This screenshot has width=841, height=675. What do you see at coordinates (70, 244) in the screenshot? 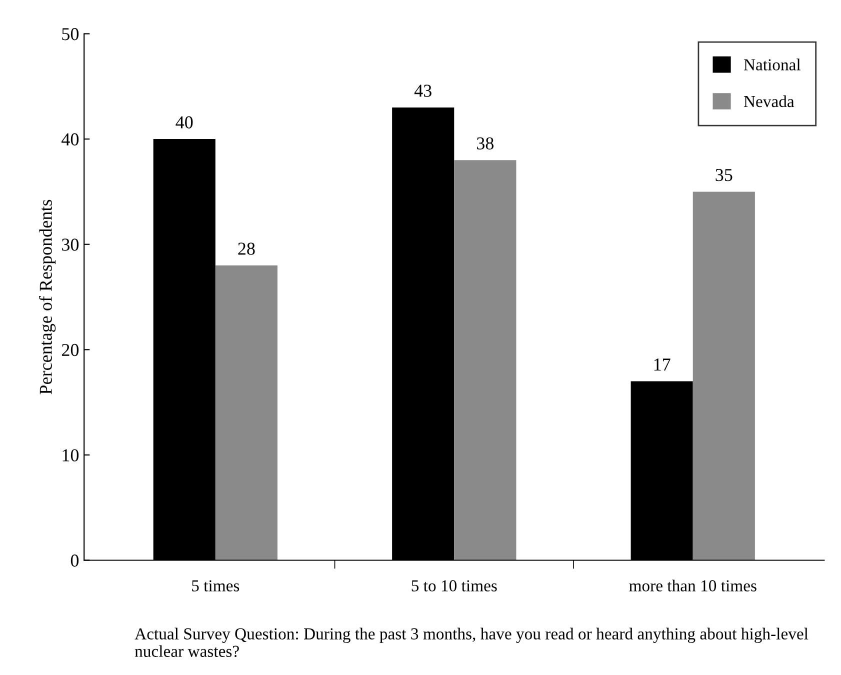
I see `y-tick-label: 30` at bounding box center [70, 244].